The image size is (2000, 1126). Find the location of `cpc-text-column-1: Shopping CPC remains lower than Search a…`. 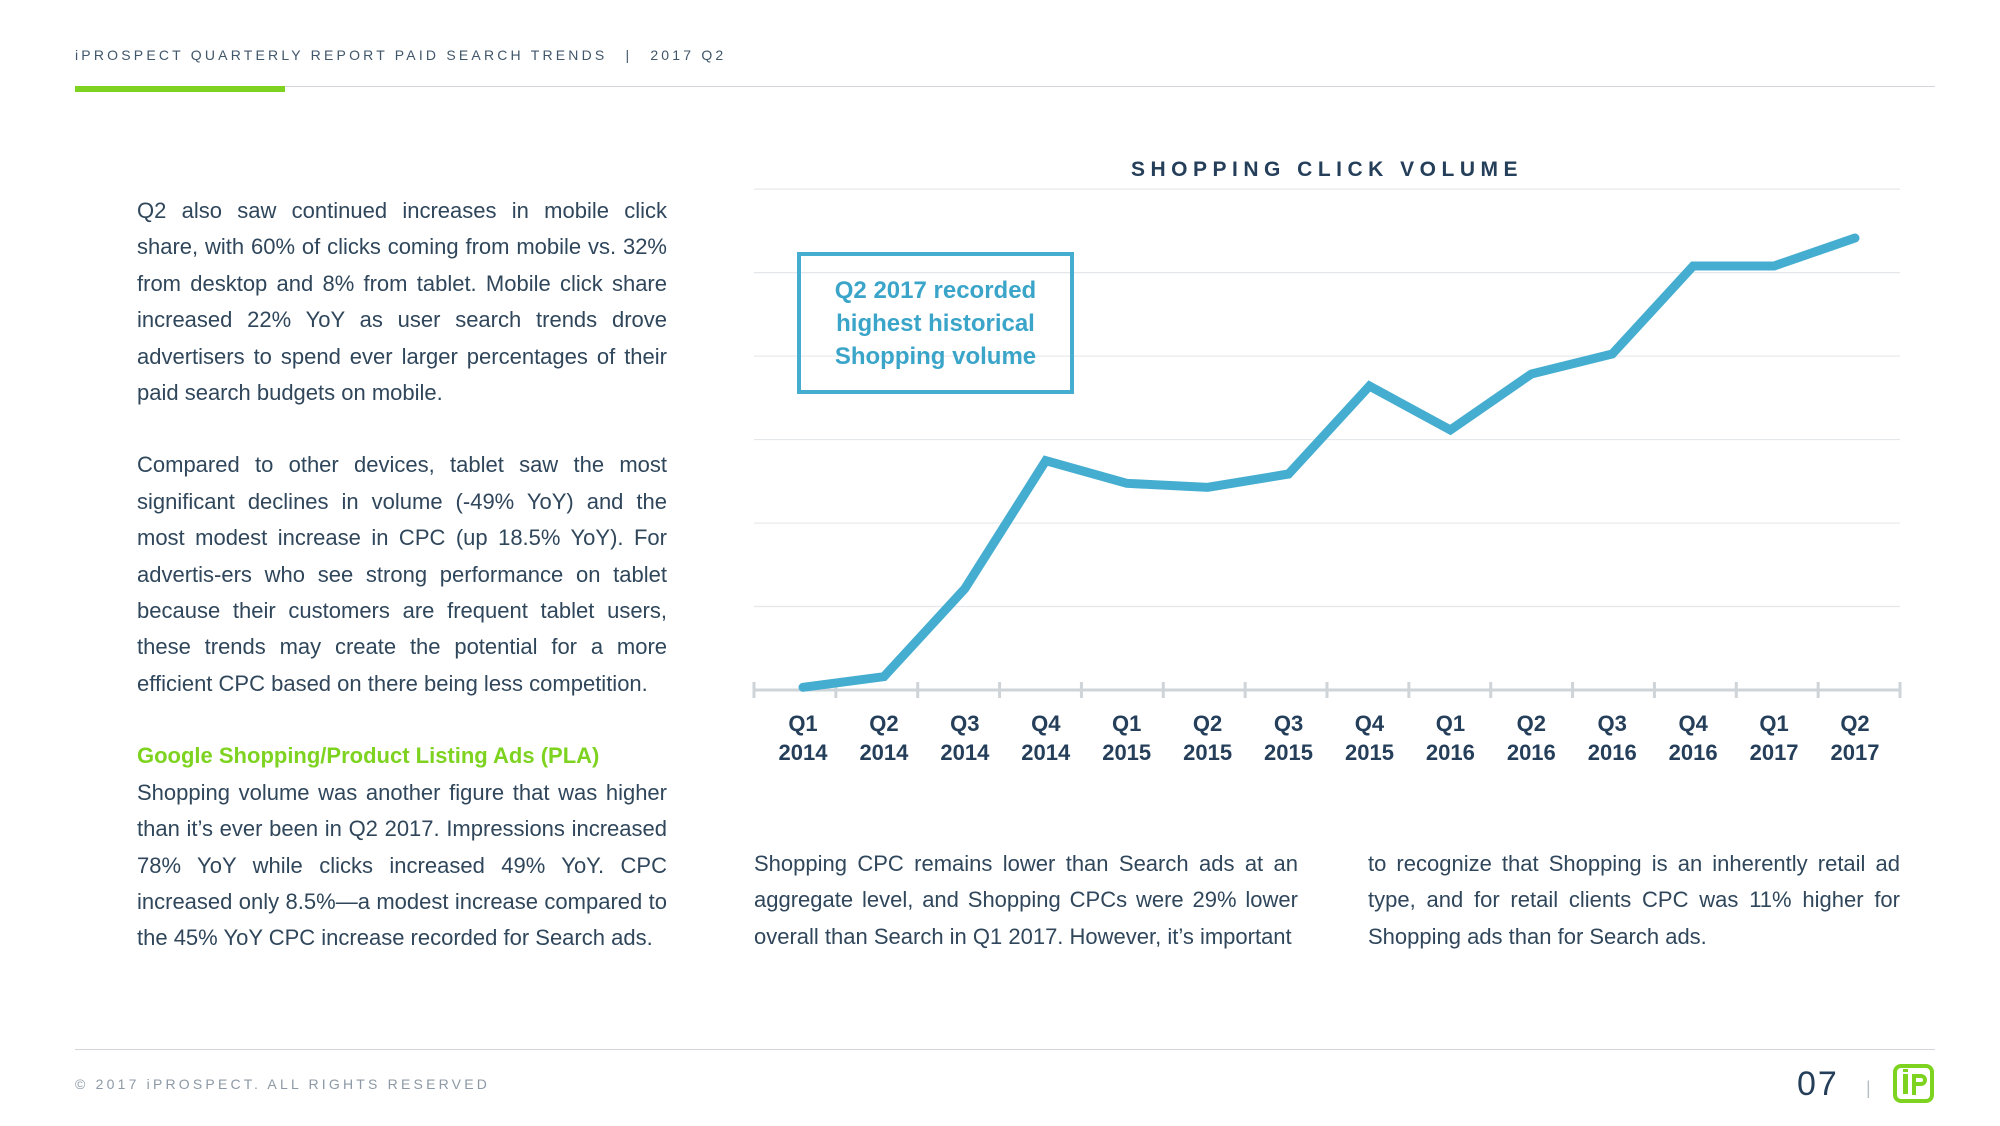

cpc-text-column-1: Shopping CPC remains lower than Search a… is located at coordinates (1026, 900).